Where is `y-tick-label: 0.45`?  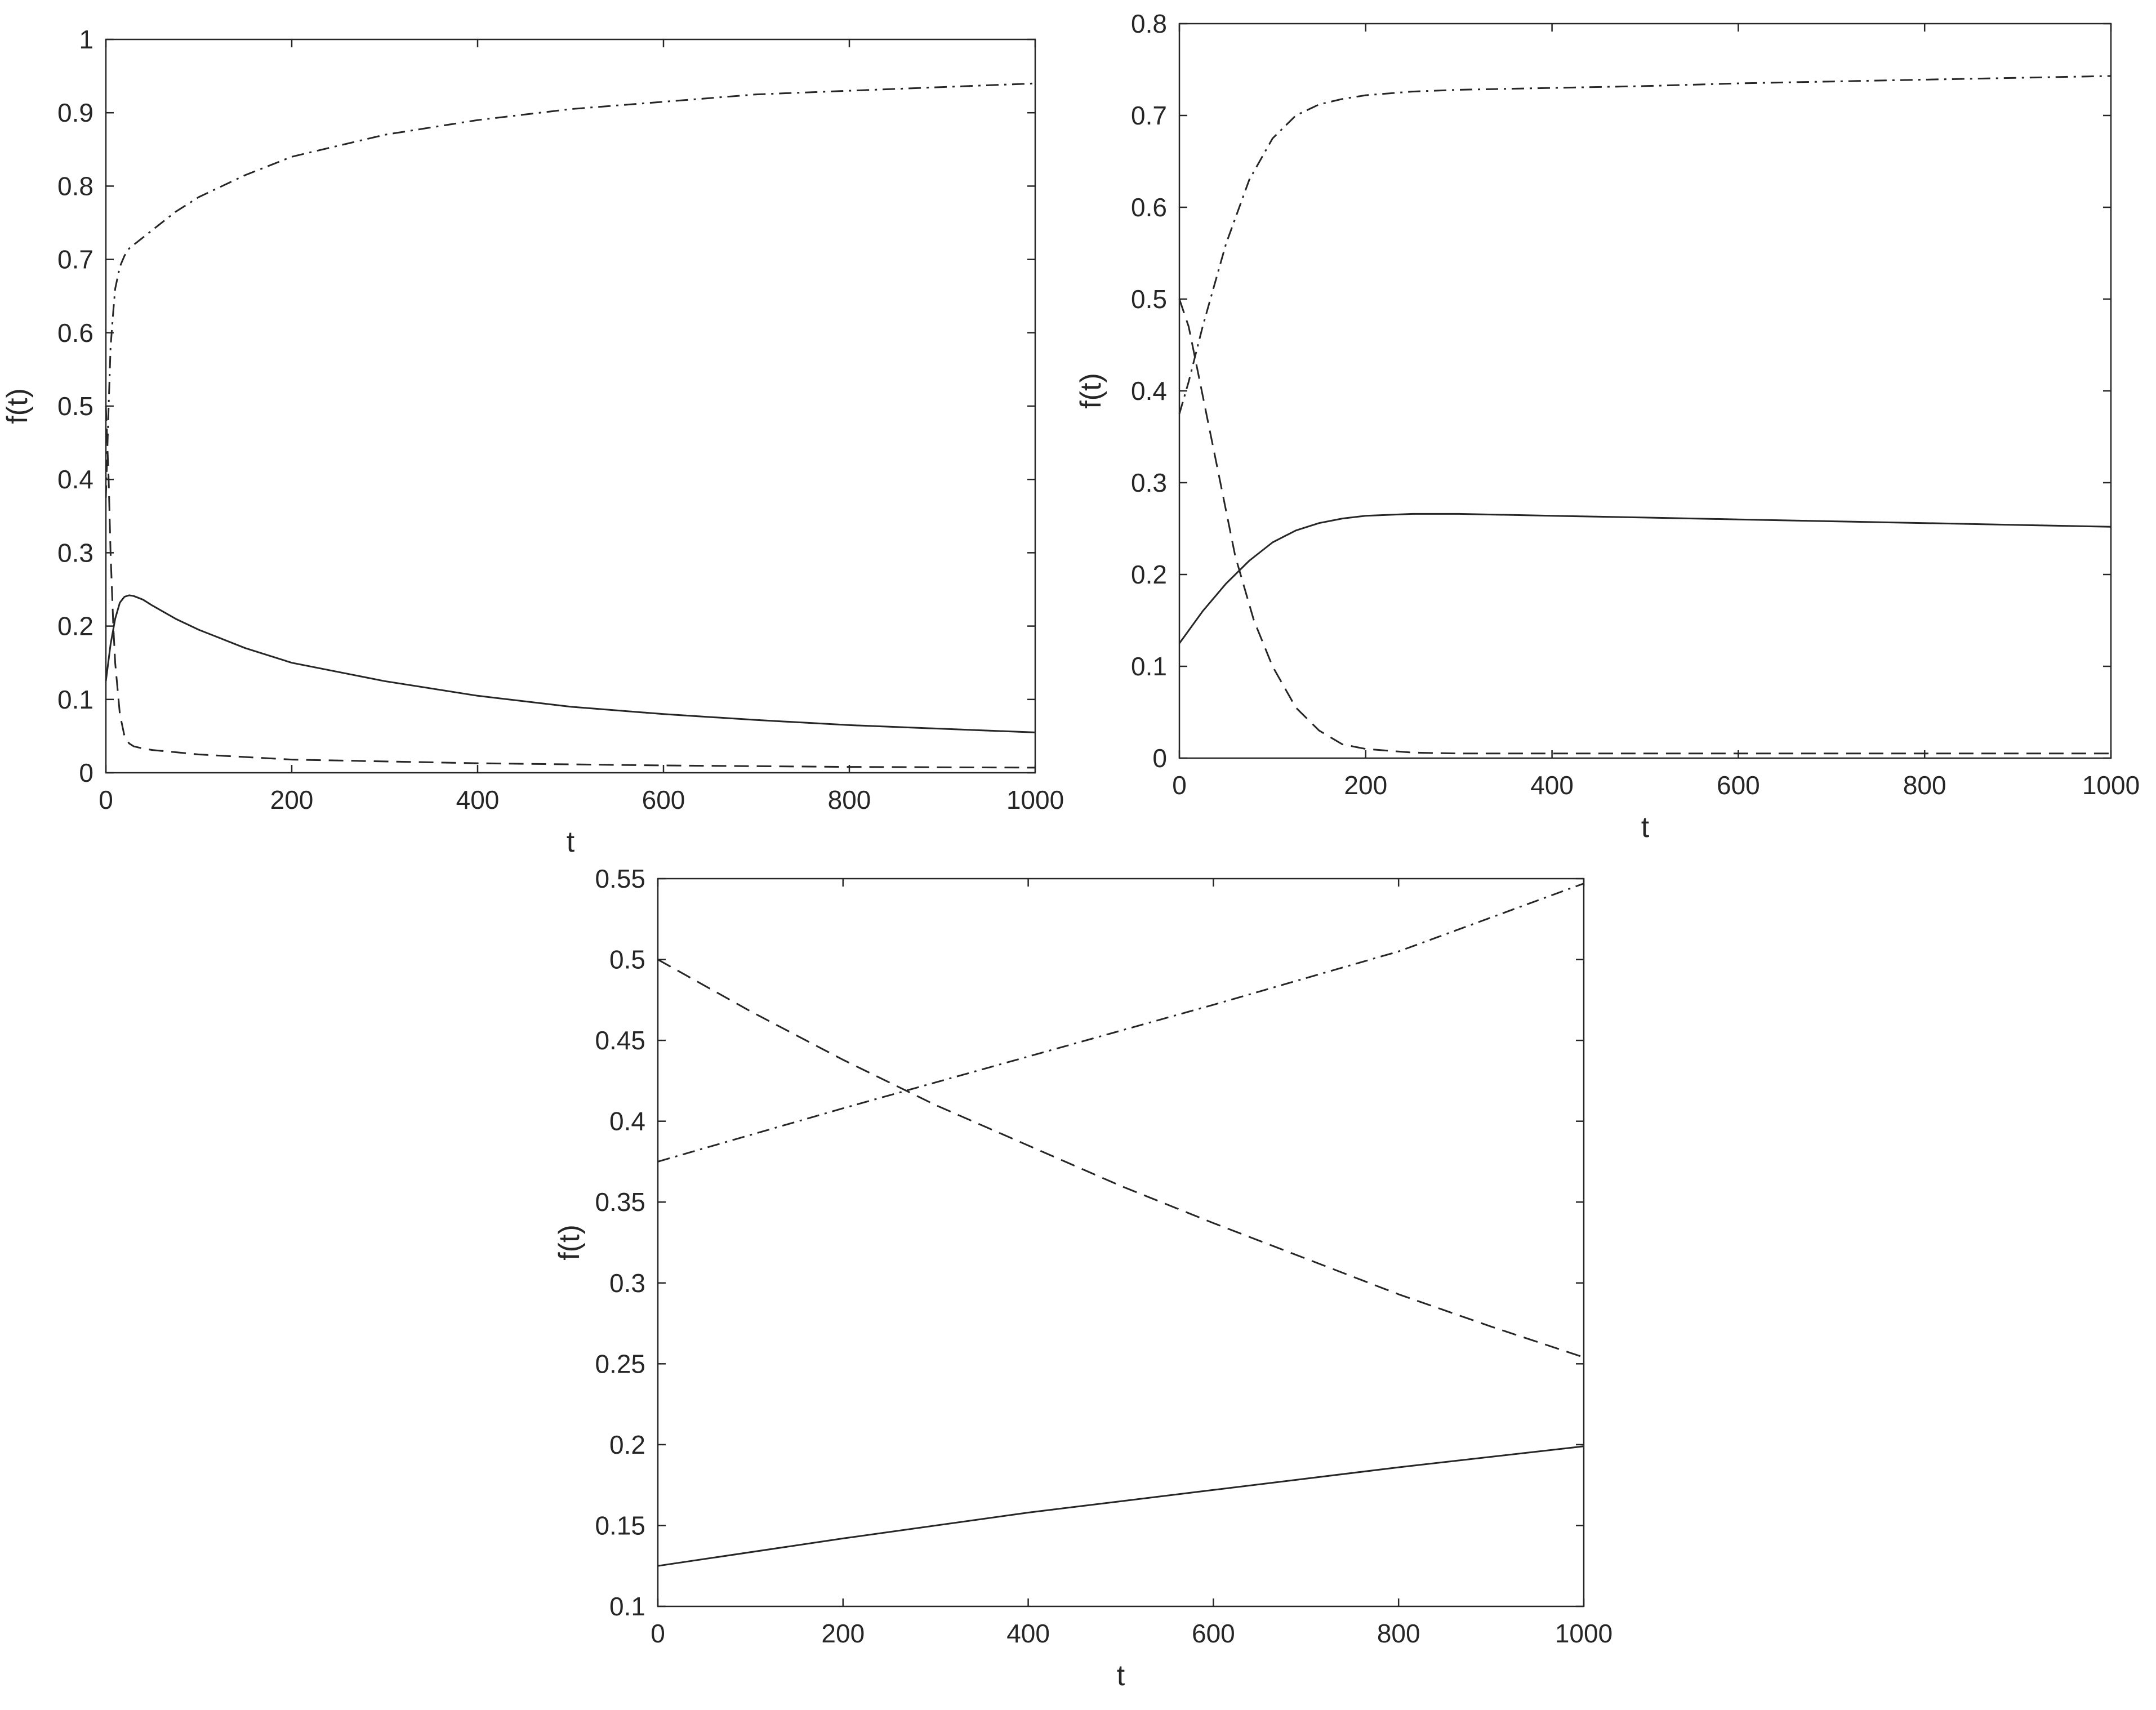
y-tick-label: 0.45 is located at coordinates (620, 1040).